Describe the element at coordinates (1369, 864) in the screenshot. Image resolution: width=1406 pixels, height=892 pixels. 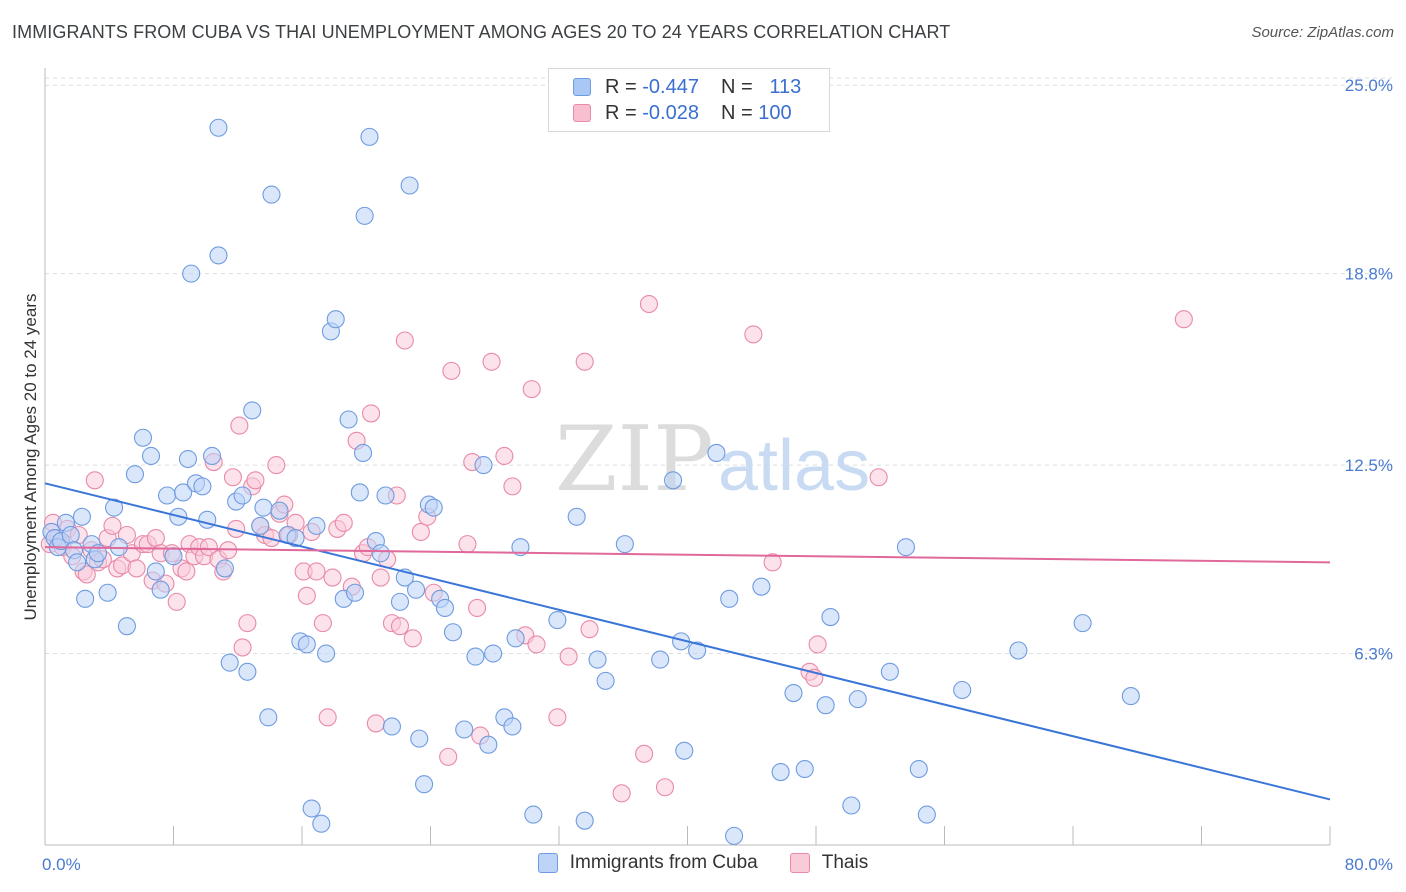
I see `x-tick-label: 80.0%` at that location.